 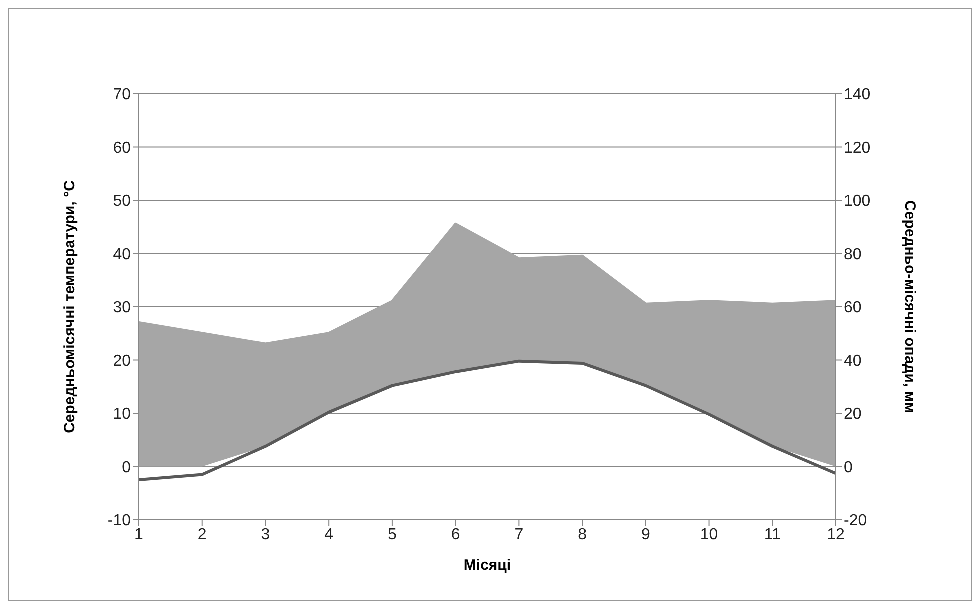 What do you see at coordinates (69, 307) in the screenshot?
I see `y-axis-title: Середньомісячні температури, °C` at bounding box center [69, 307].